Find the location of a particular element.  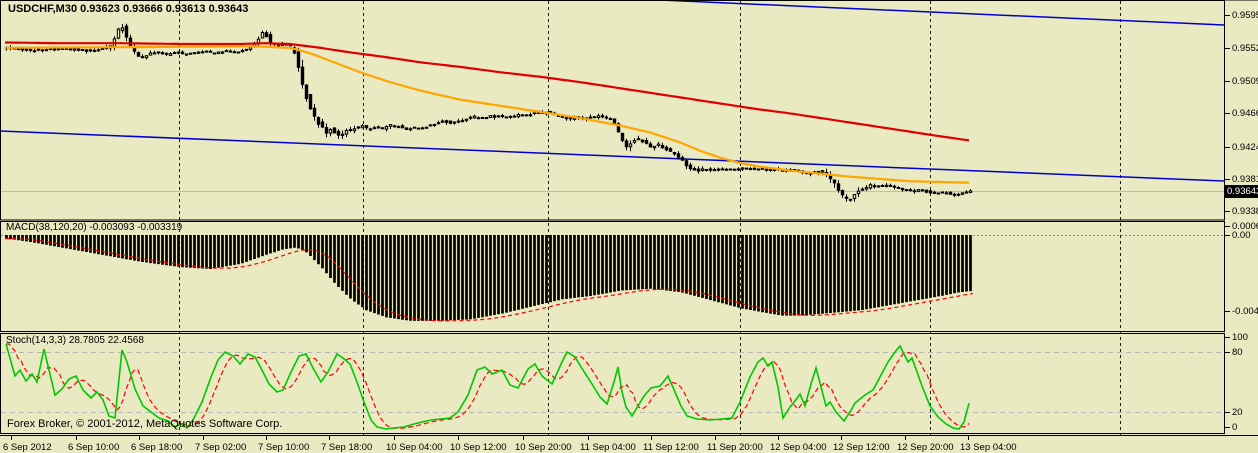

macd-axis-label: 0.00 is located at coordinates (1241, 235).